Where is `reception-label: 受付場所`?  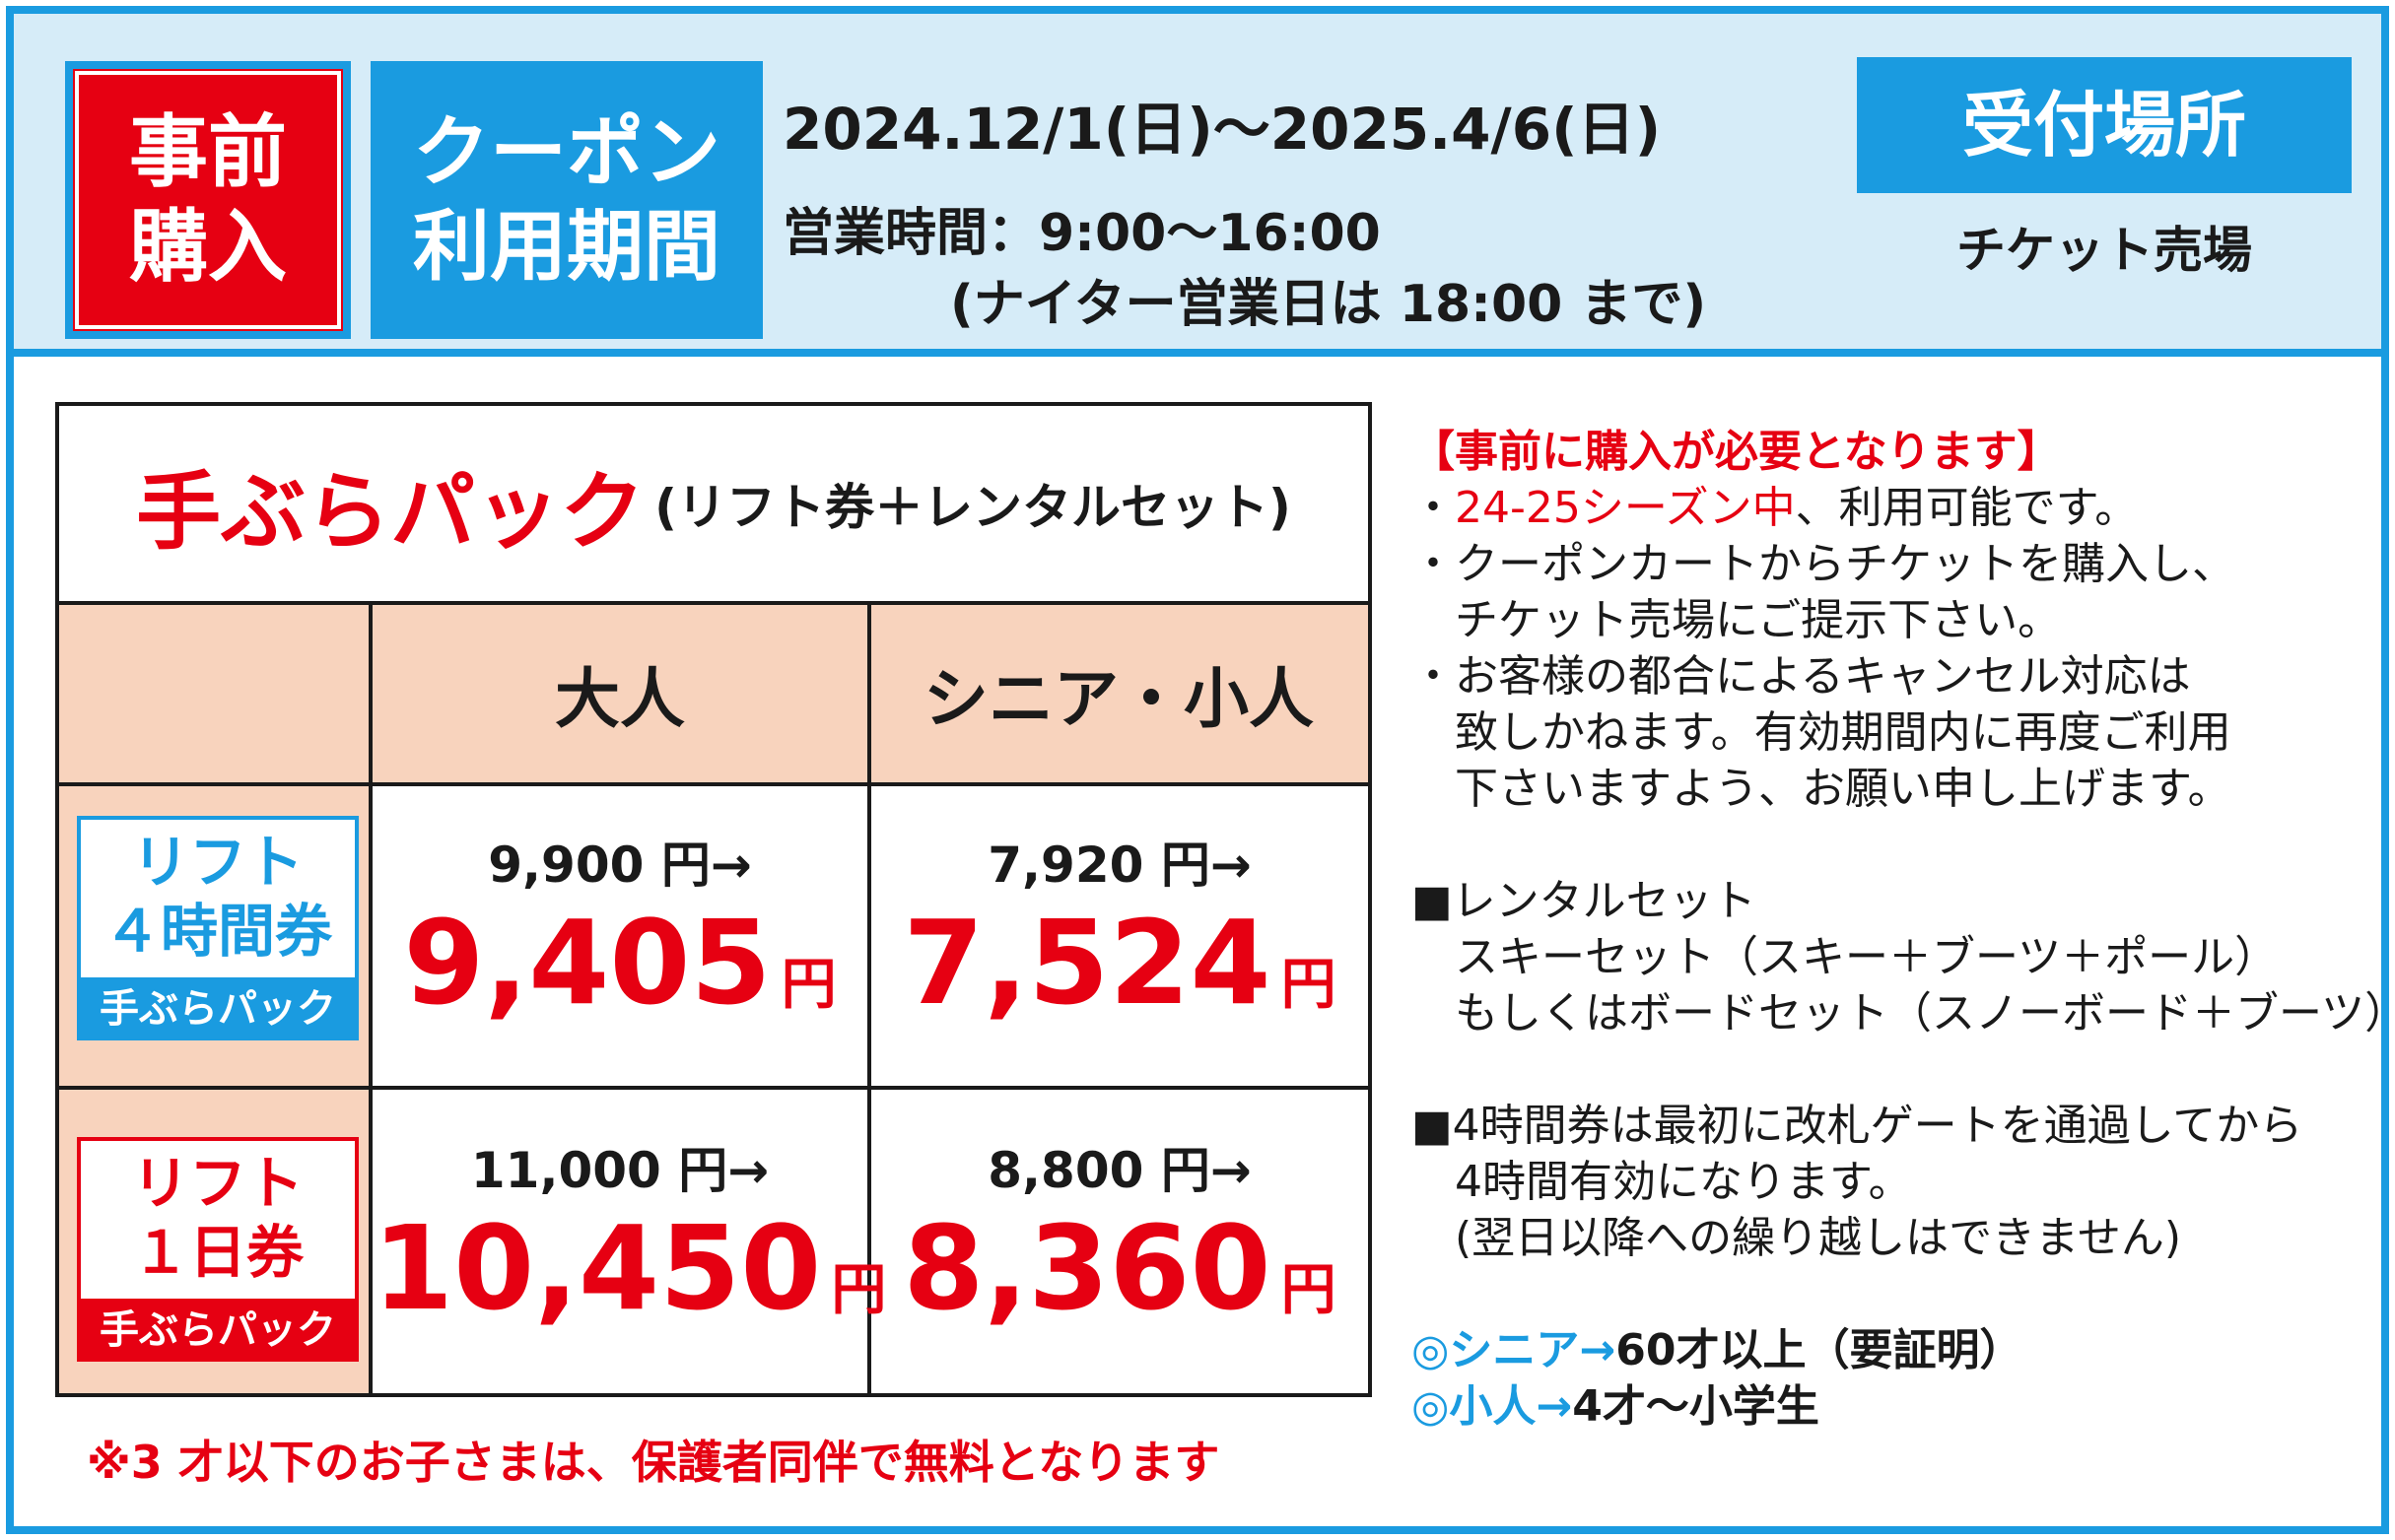
reception-label: 受付場所 is located at coordinates (2105, 125).